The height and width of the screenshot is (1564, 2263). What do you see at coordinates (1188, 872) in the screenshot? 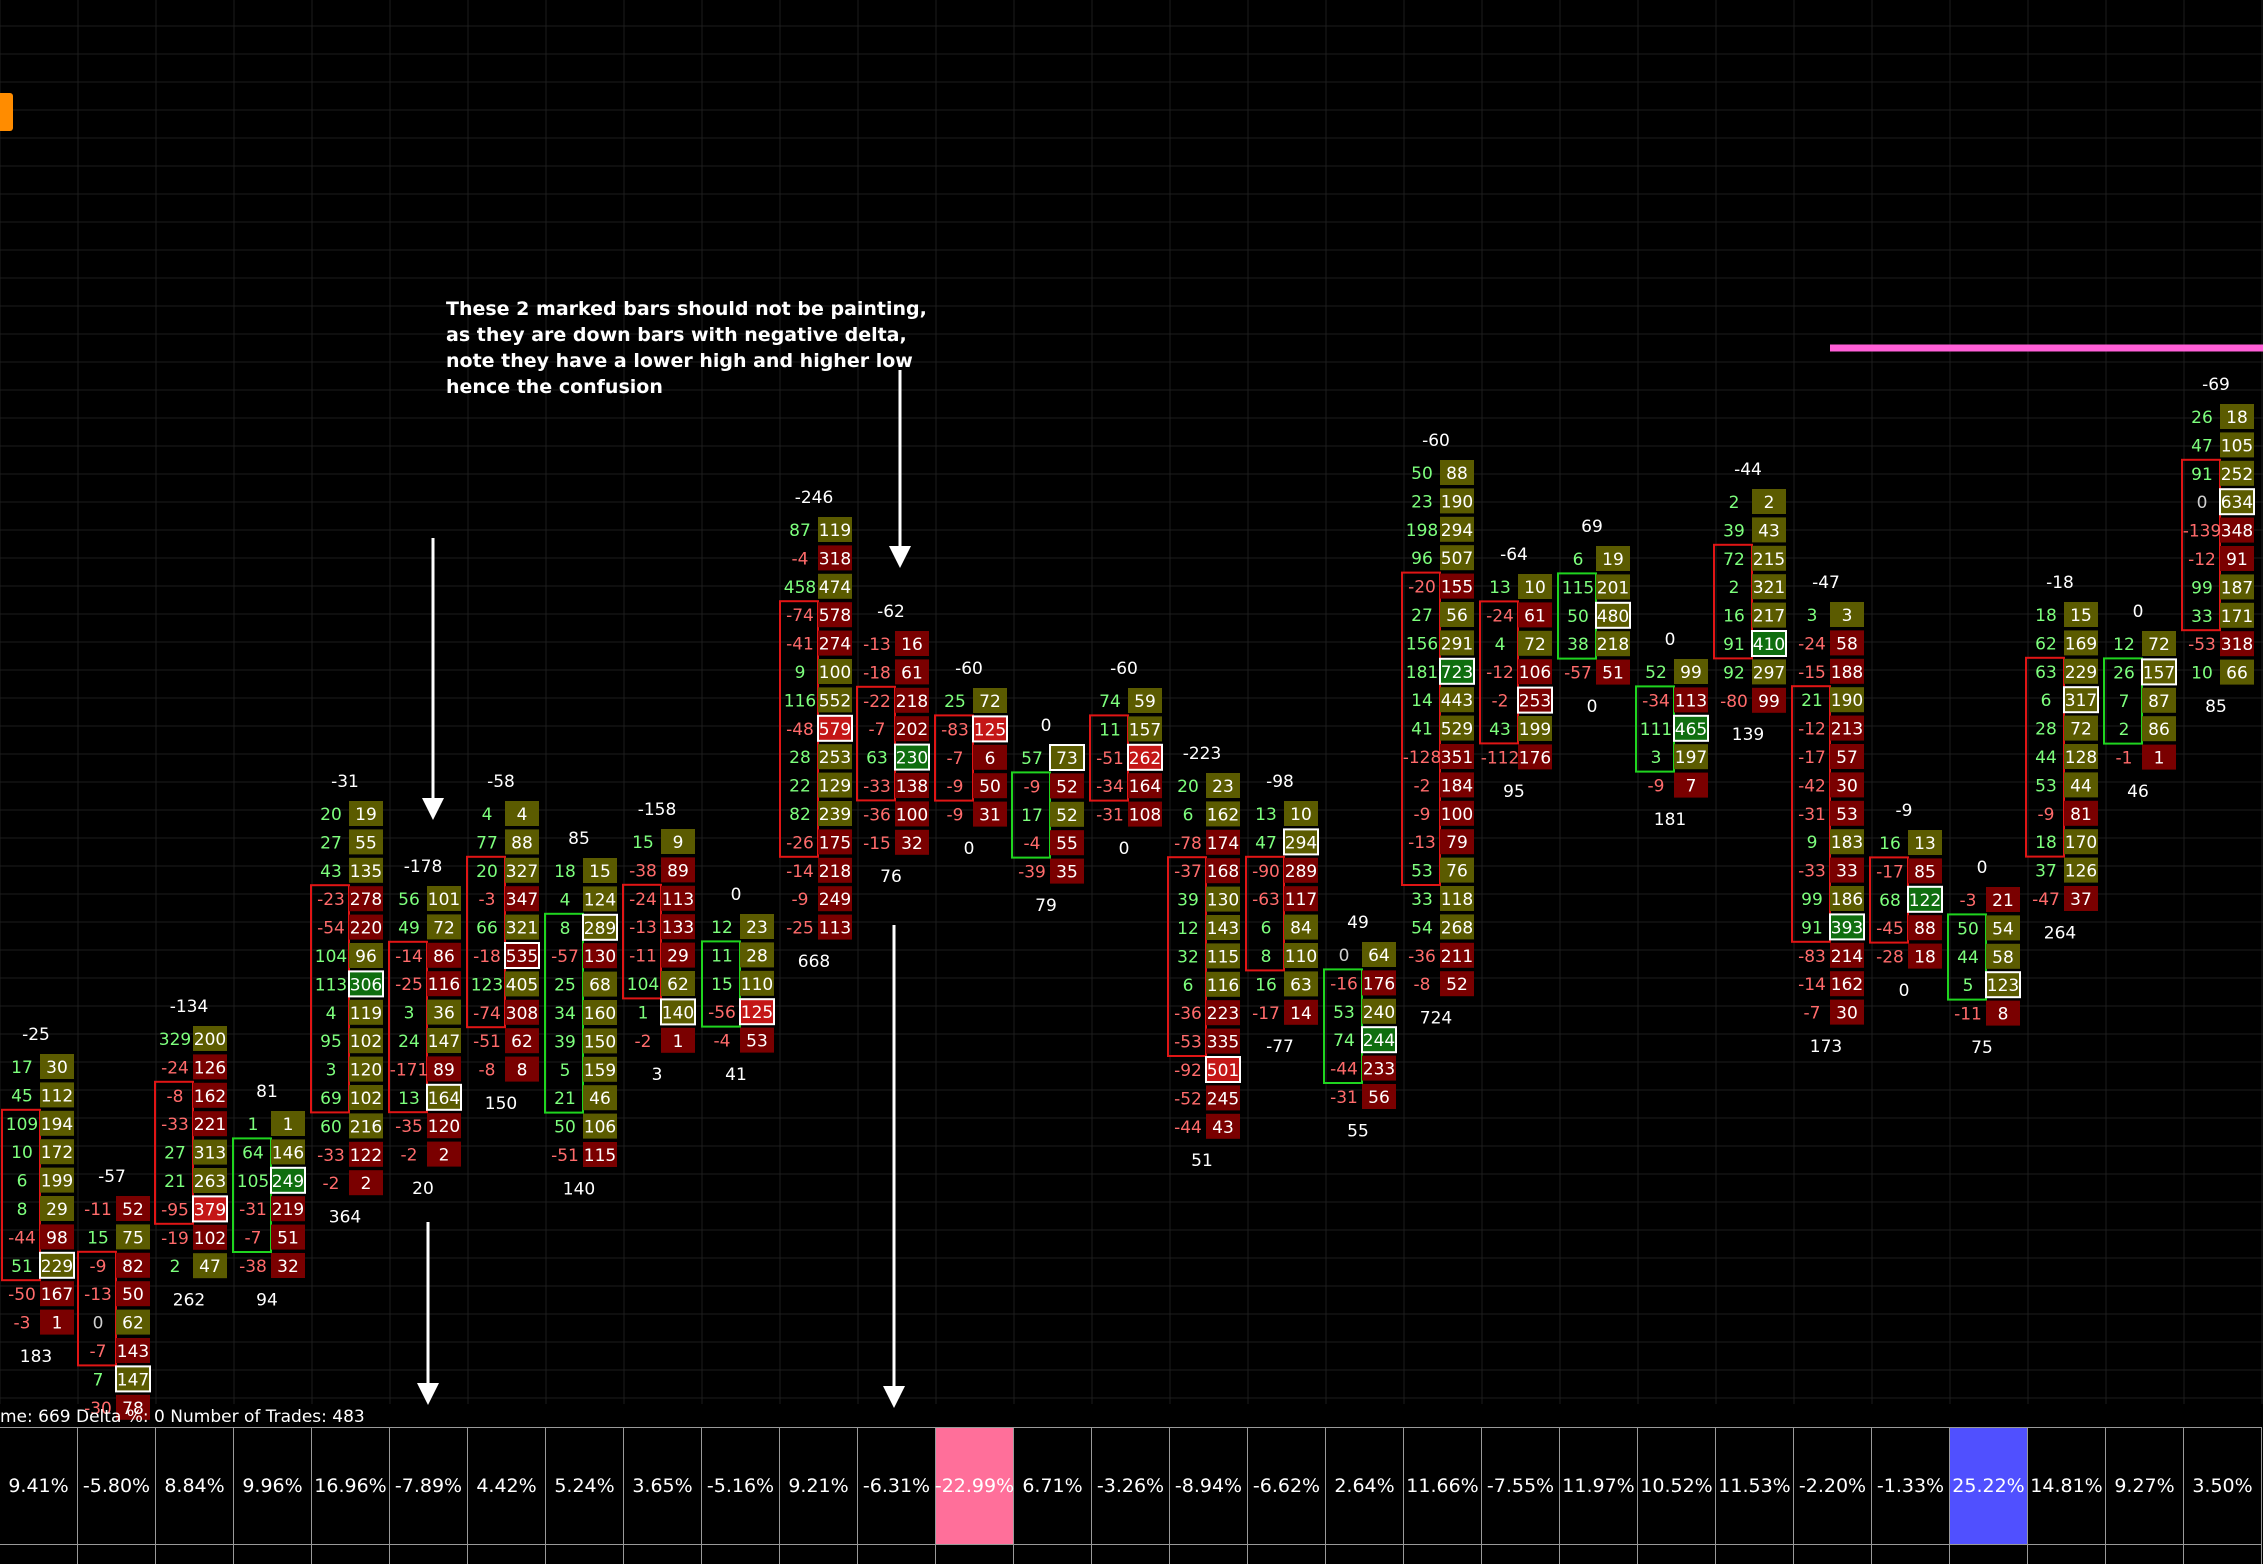
I see `cell-delta: -37` at bounding box center [1188, 872].